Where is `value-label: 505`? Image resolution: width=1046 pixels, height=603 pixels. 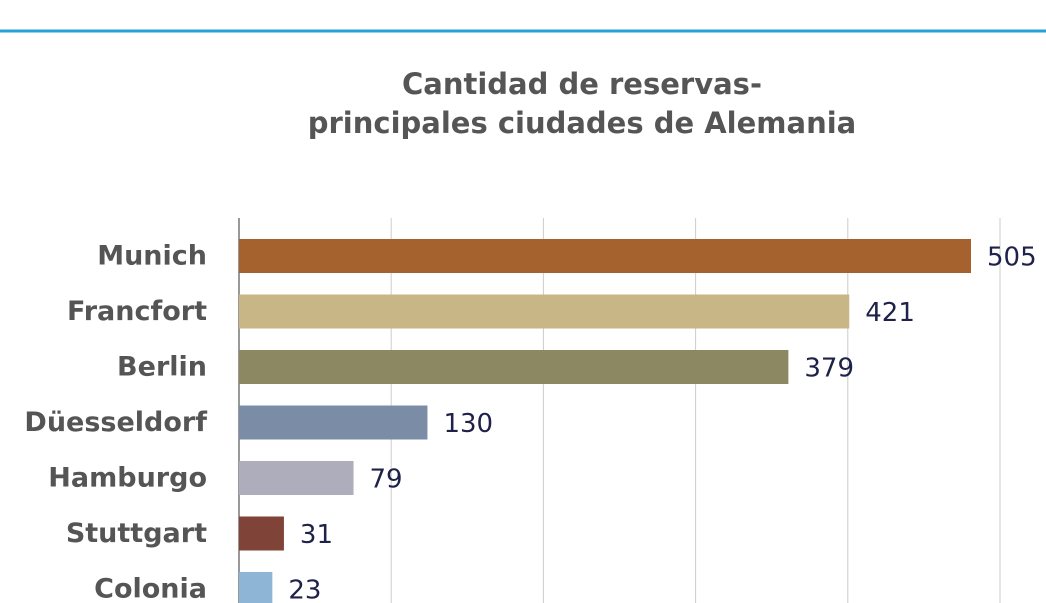
value-label: 505 is located at coordinates (1012, 258).